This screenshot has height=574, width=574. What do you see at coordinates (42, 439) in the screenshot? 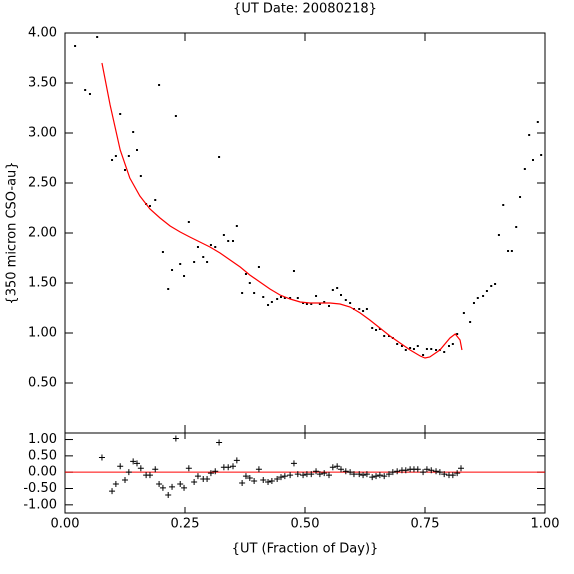
I see `y-tick-label: 1.00` at bounding box center [42, 439].